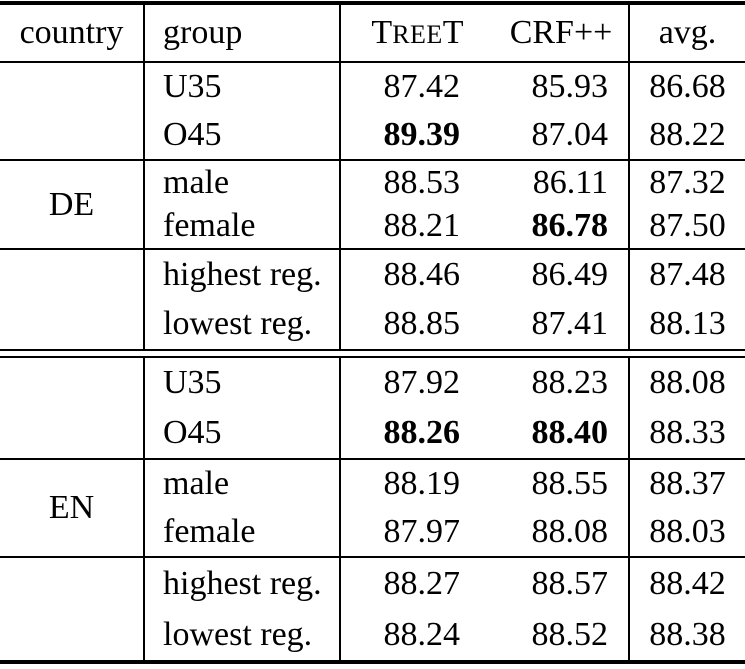 This screenshot has height=669, width=745. Describe the element at coordinates (372, 3) in the screenshot. I see `top-rule` at that location.